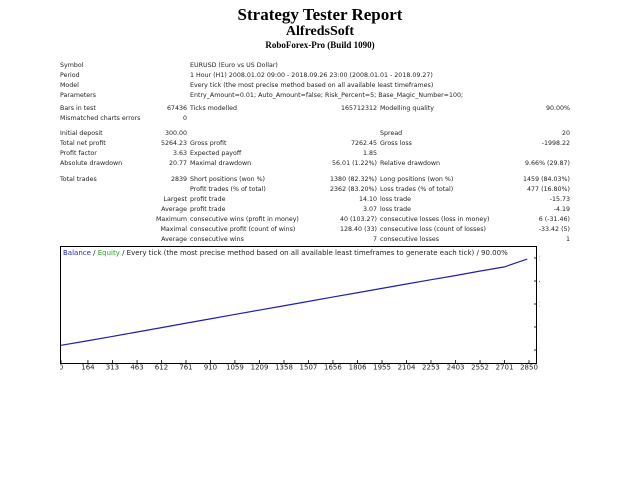 This screenshot has width=640, height=480. I want to click on profit-factor-value: 3.63, so click(179, 153).